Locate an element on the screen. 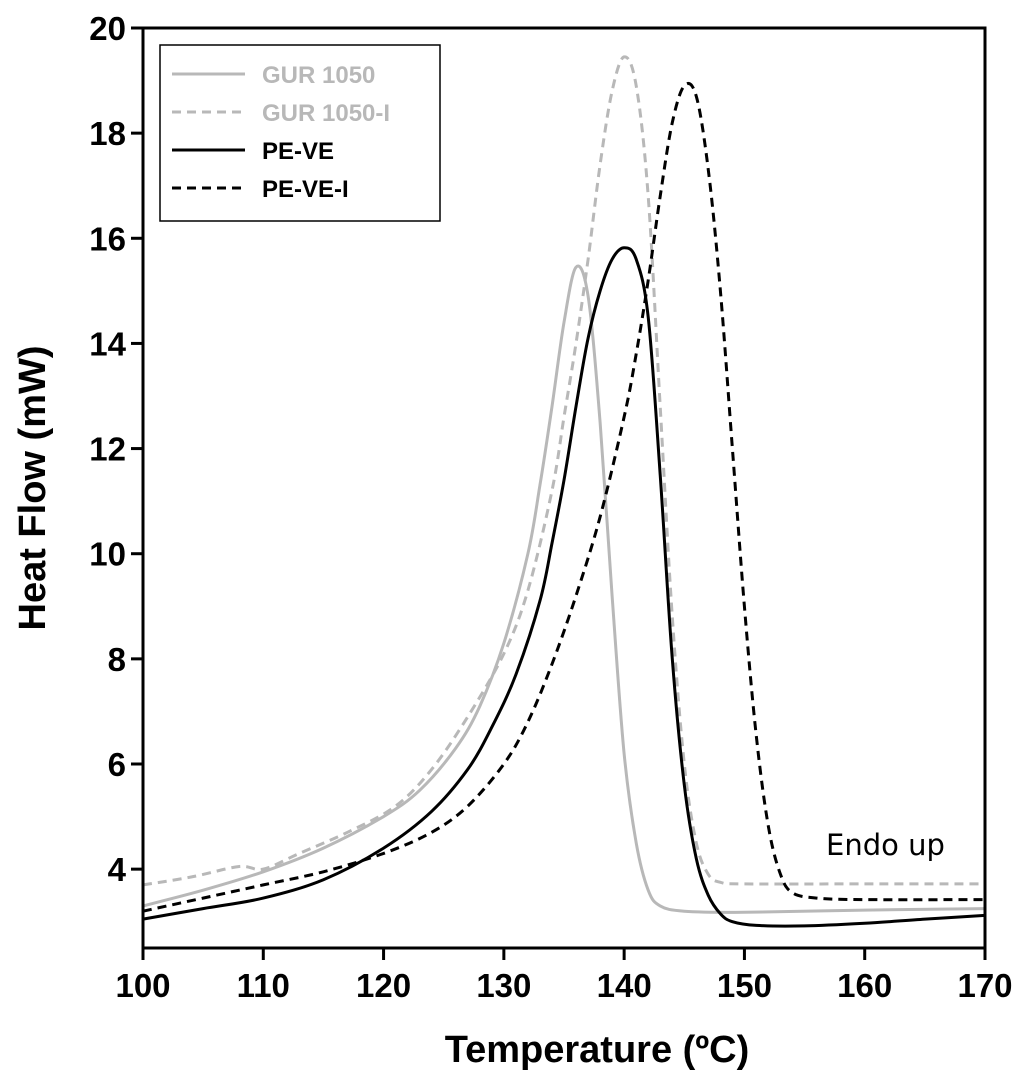 The image size is (1029, 1075). y-tick-label: 12 is located at coordinates (107, 449).